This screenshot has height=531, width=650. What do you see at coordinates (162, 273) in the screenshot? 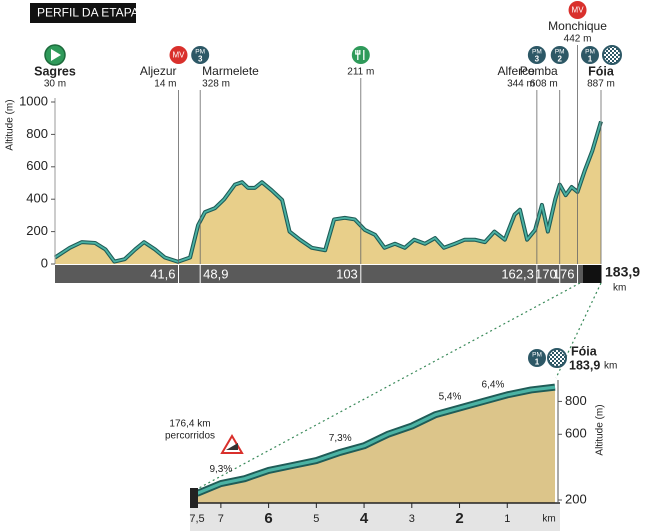
I see `x-tick-label: 41,6` at bounding box center [162, 273].